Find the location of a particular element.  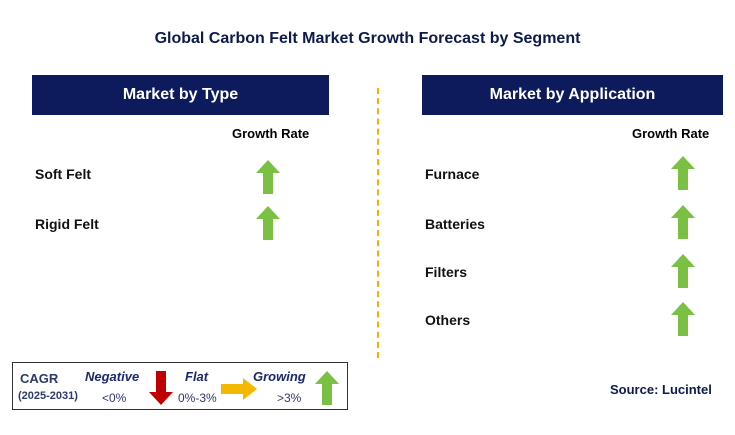

market-by-type-header: Market by Type is located at coordinates (180, 95).